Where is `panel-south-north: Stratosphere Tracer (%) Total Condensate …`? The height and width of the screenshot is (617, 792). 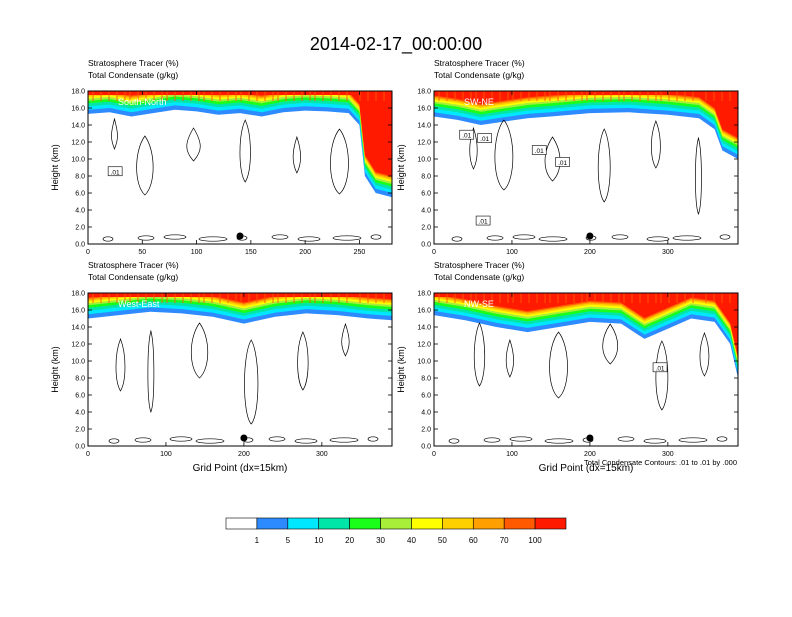 panel-south-north: Stratosphere Tracer (%) Total Condensate … is located at coordinates (221, 157).